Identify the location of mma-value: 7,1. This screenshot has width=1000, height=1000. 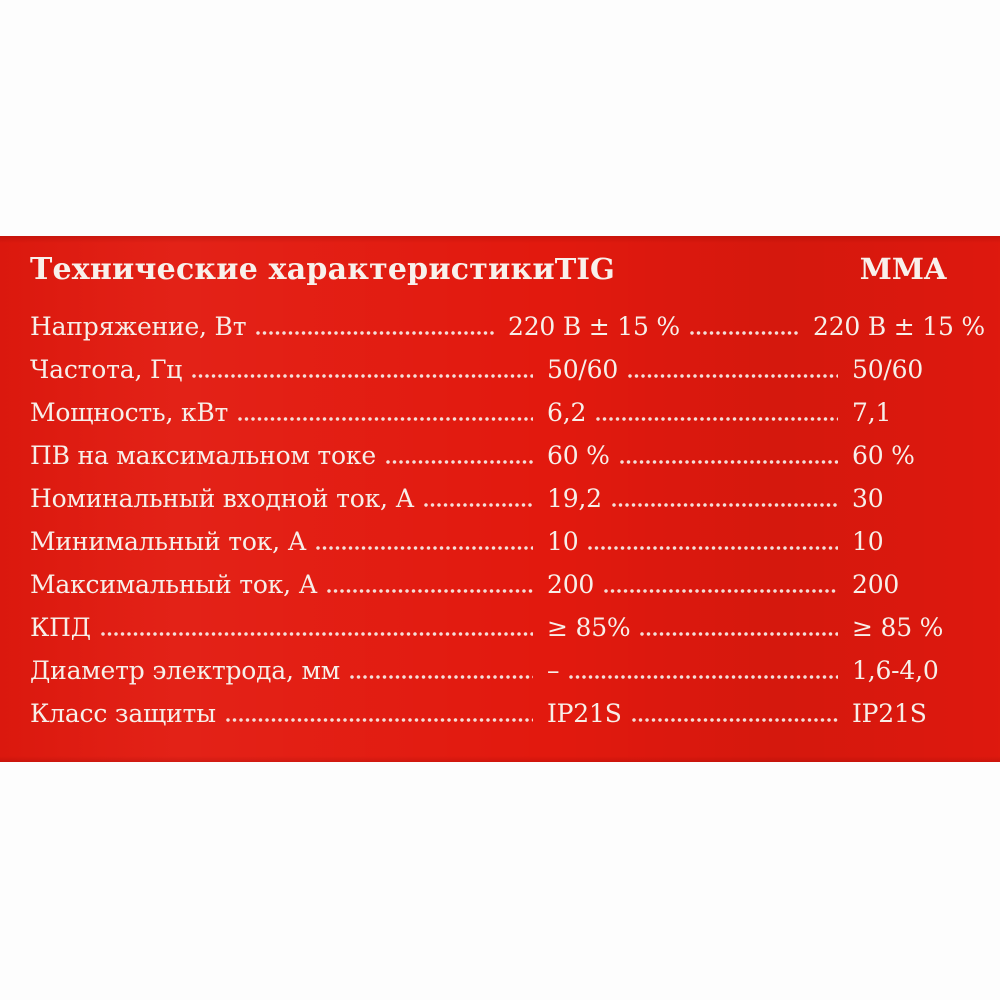
(872, 412).